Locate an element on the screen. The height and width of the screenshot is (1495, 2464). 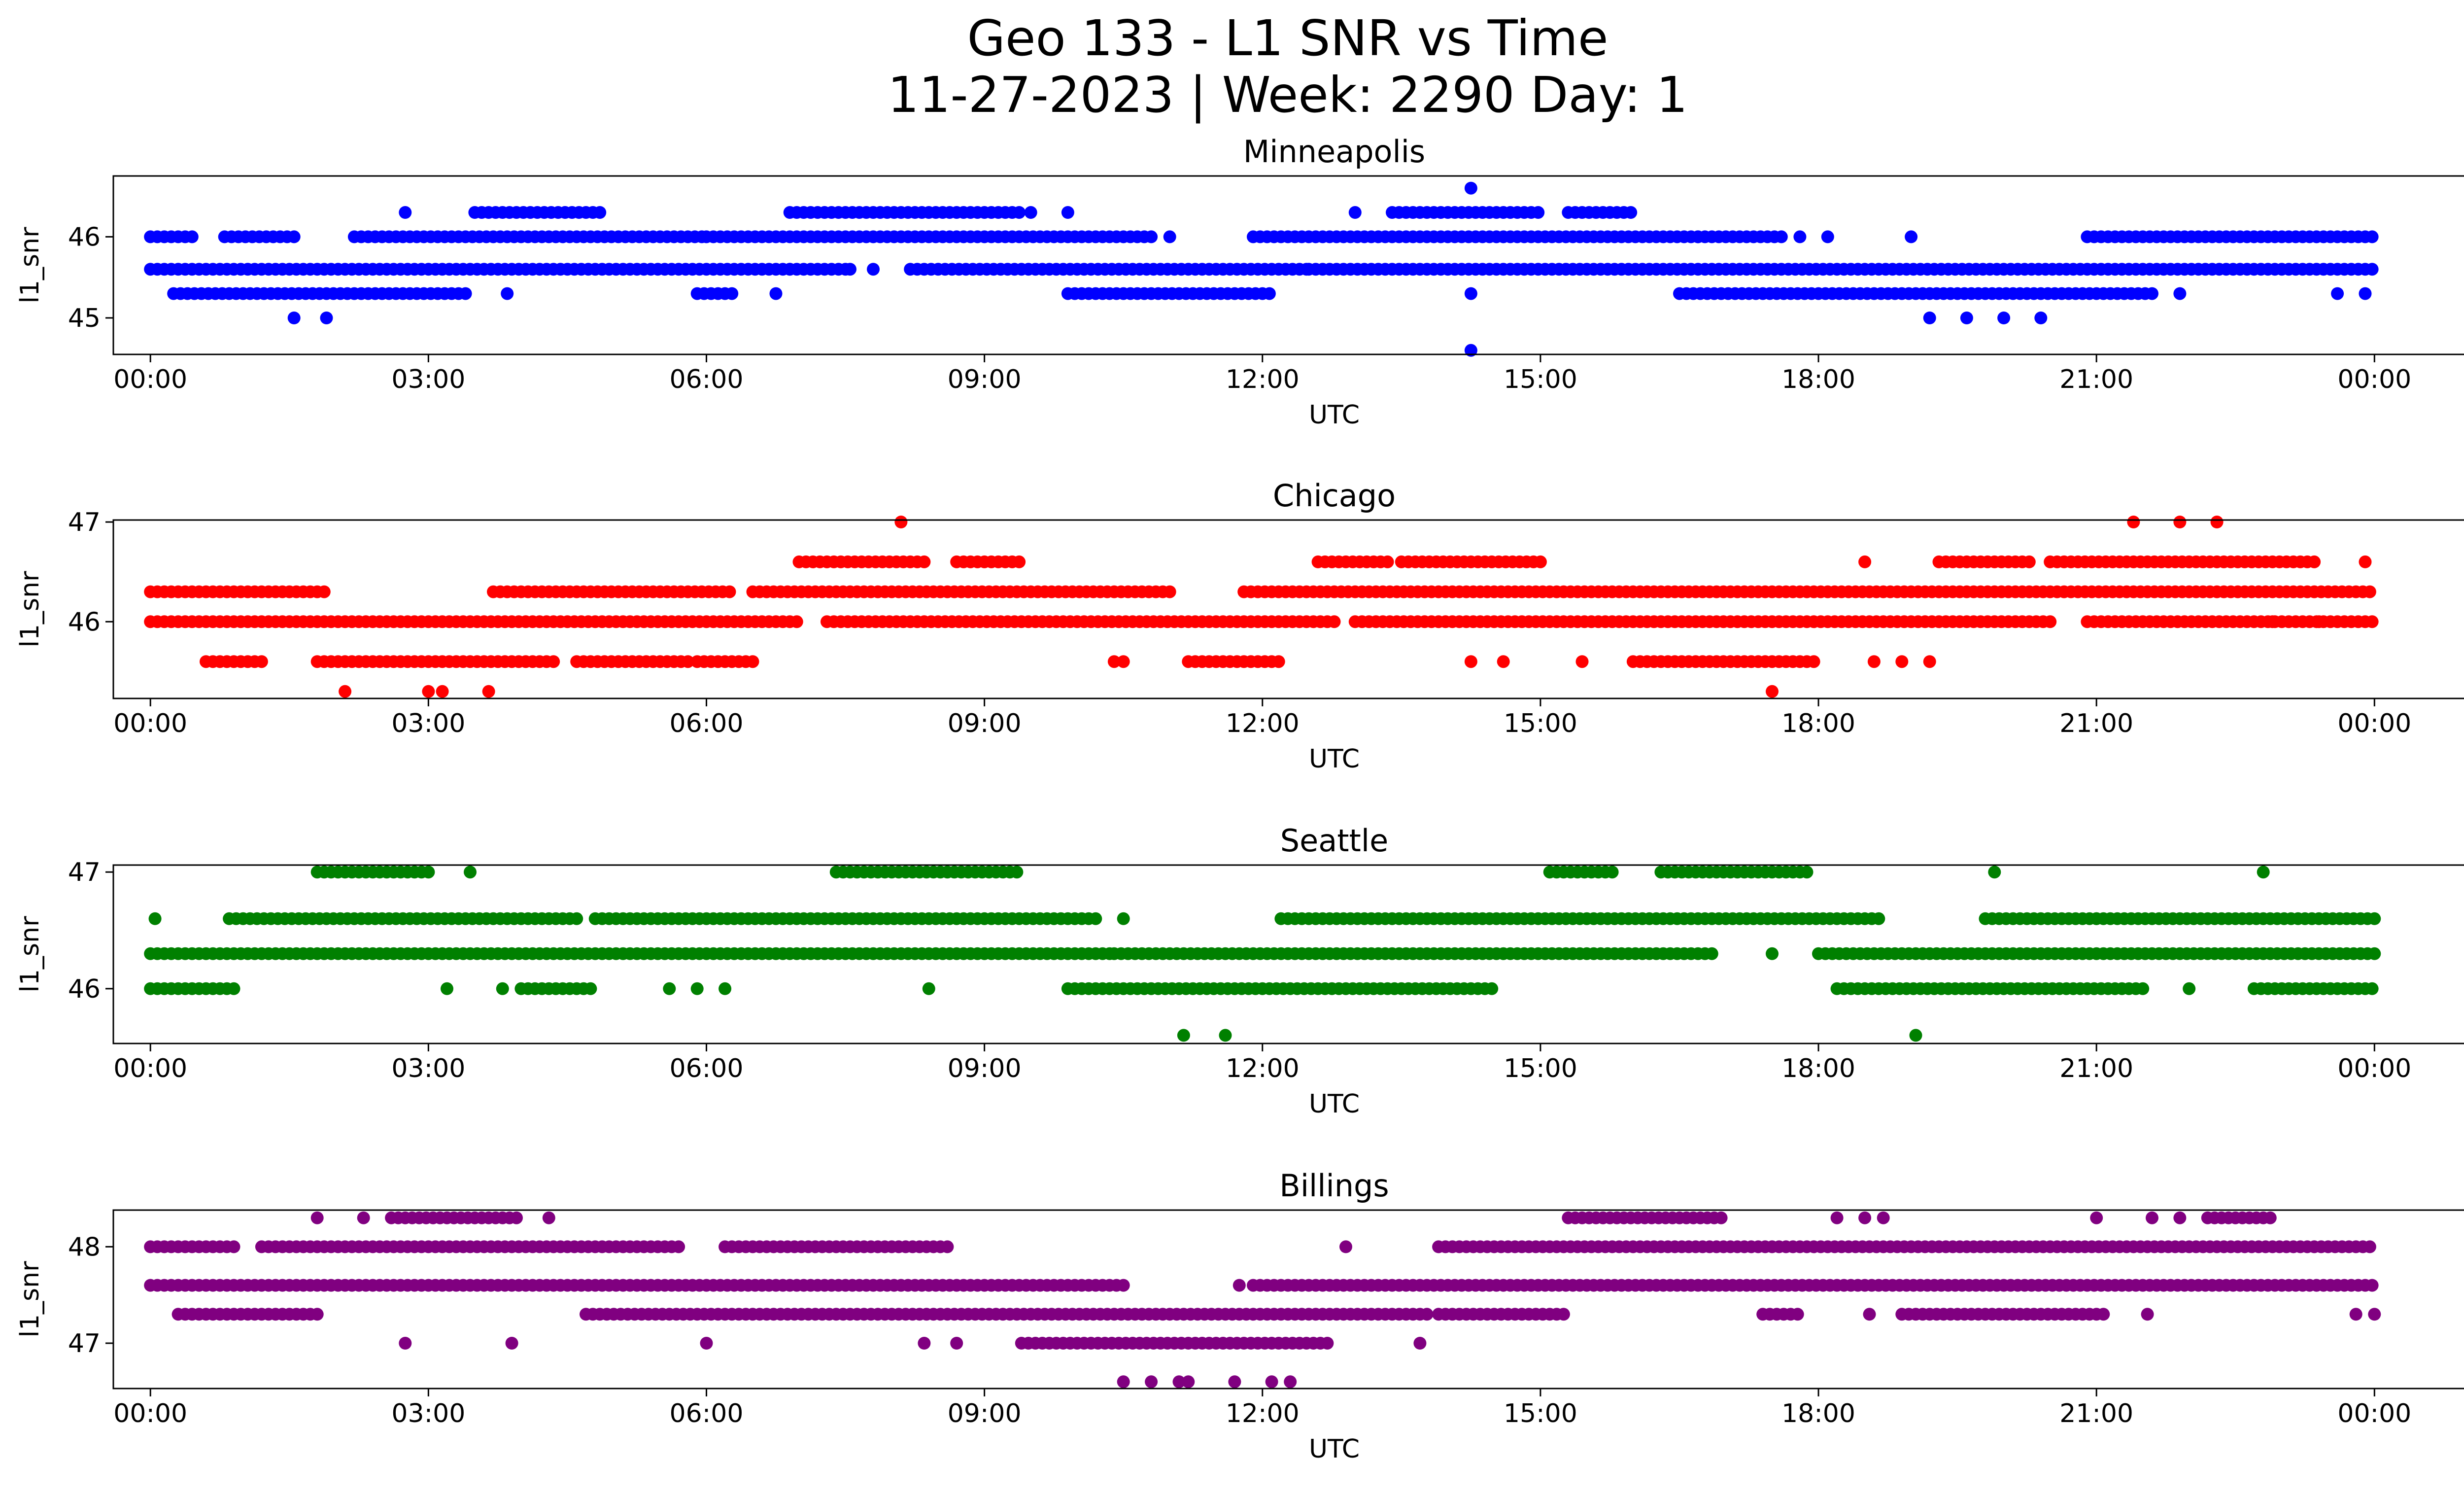
subplot-title: Chicago is located at coordinates (1334, 496).